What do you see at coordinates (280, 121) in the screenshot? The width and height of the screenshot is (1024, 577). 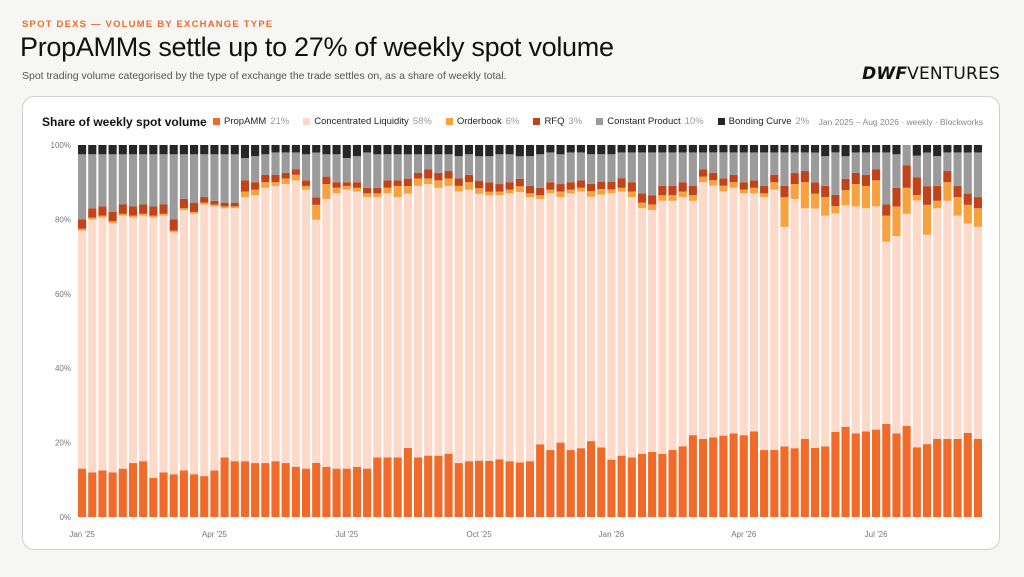 I see `legend-share: 21%` at bounding box center [280, 121].